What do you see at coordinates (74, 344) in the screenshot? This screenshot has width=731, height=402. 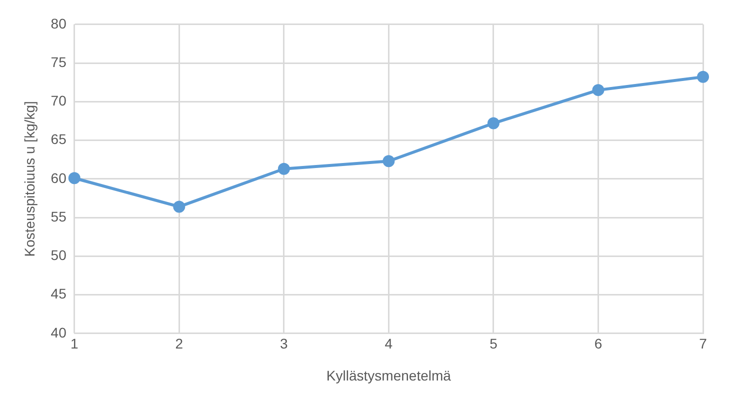 I see `x-tick-label: 1` at bounding box center [74, 344].